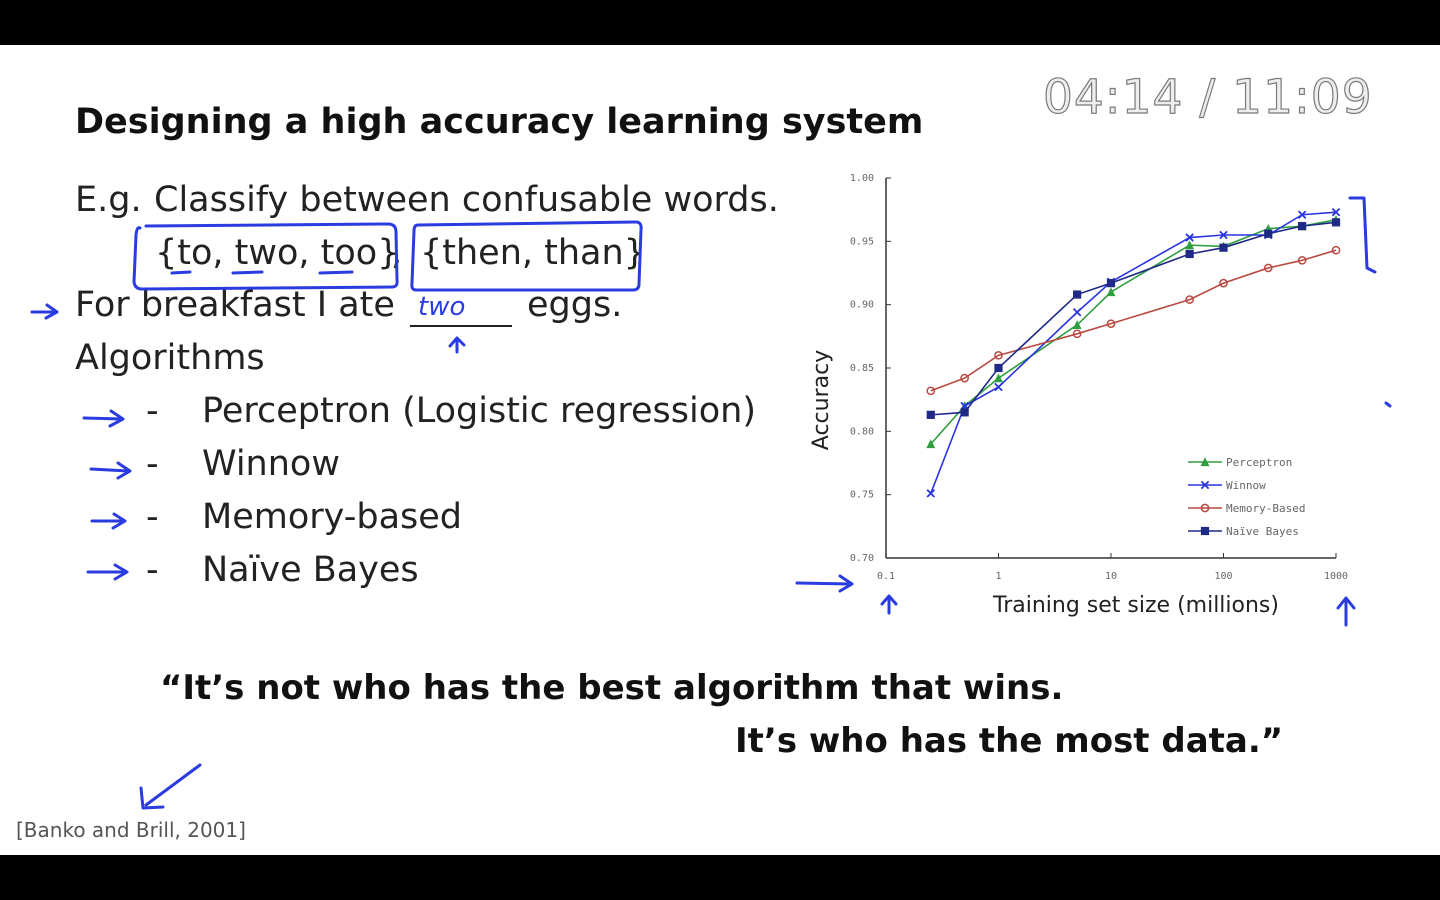 This screenshot has width=1440, height=900. Describe the element at coordinates (862, 305) in the screenshot. I see `y-tick-label: 0.90` at that location.